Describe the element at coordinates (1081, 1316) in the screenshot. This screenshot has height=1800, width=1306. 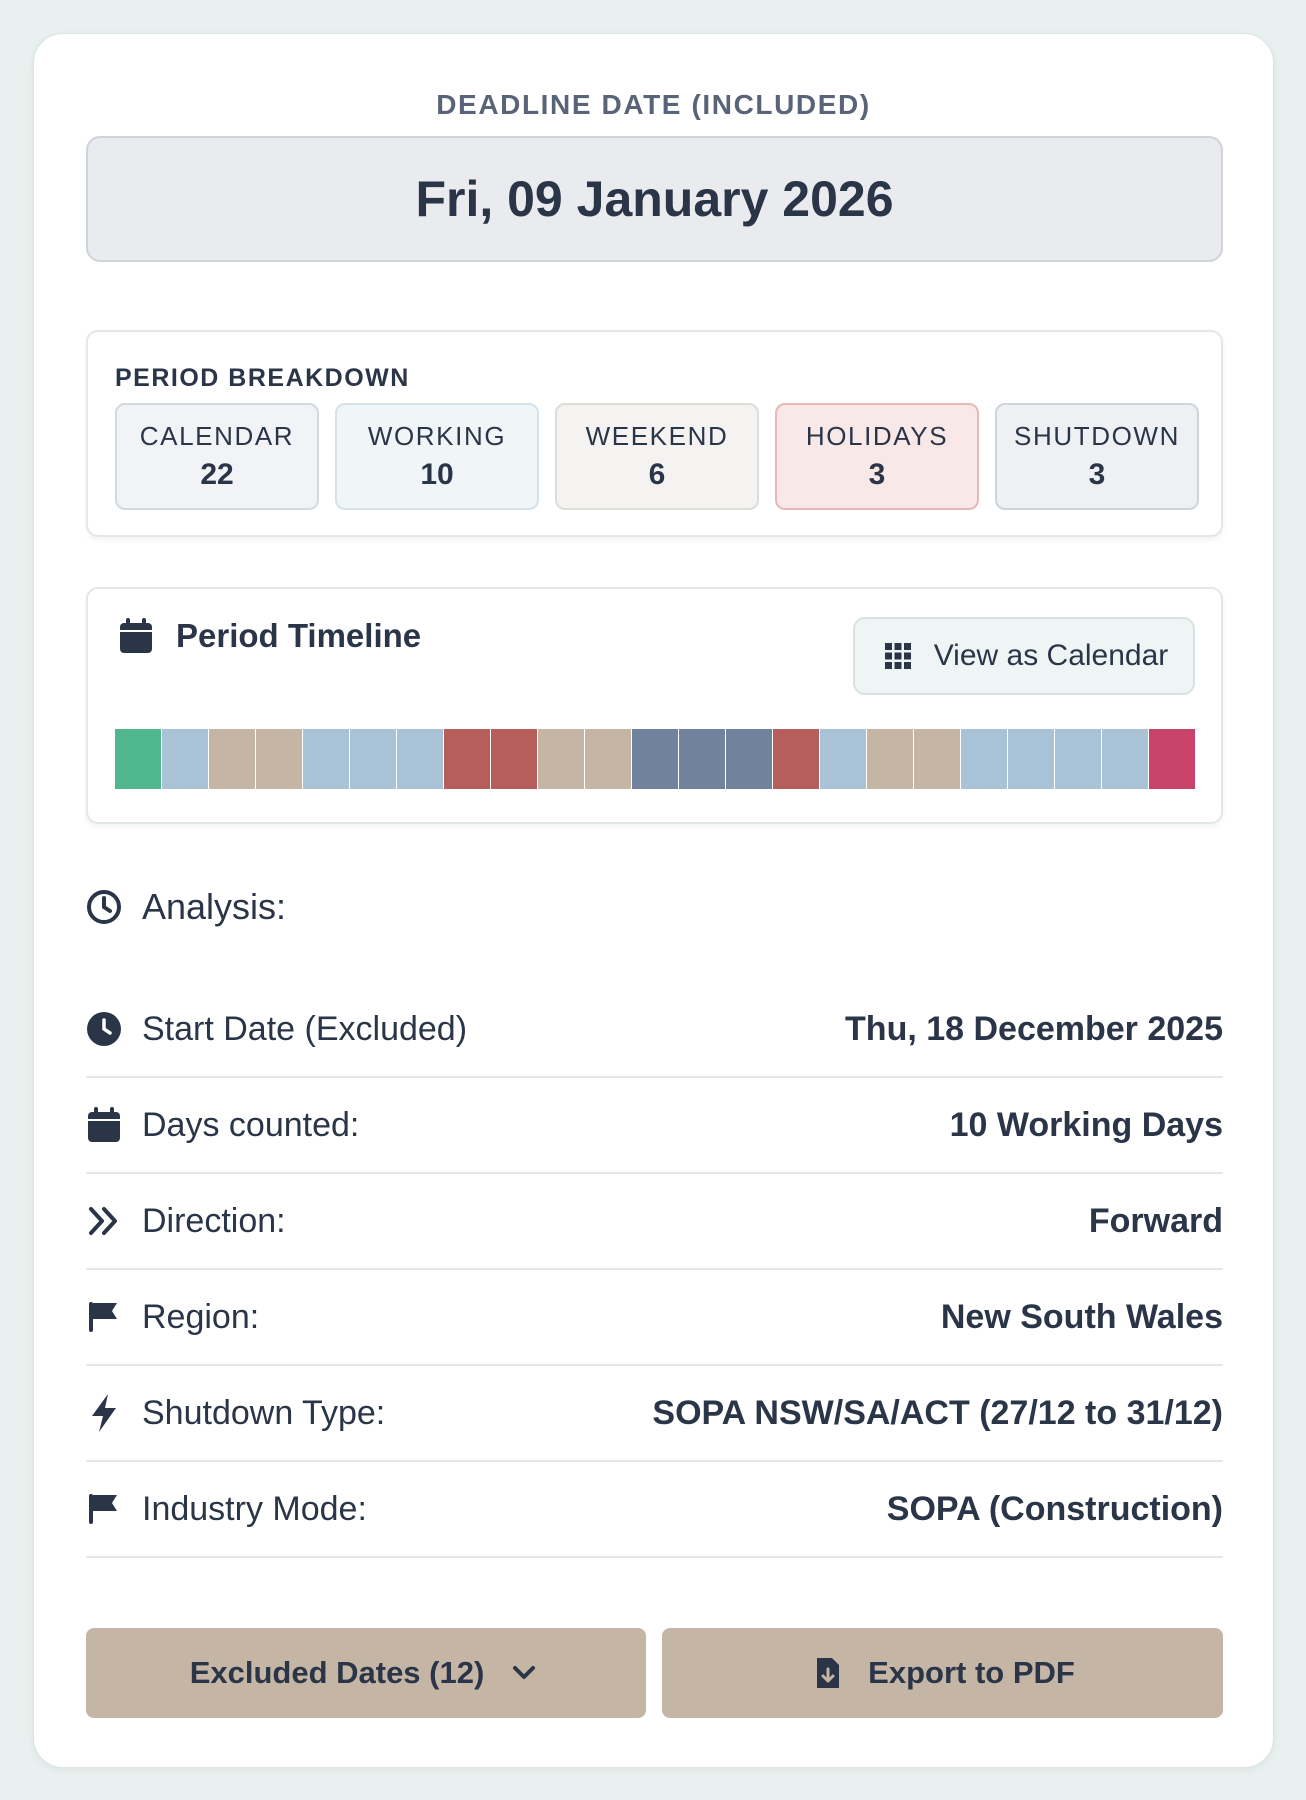
I see `row-value: New South Wales` at that location.